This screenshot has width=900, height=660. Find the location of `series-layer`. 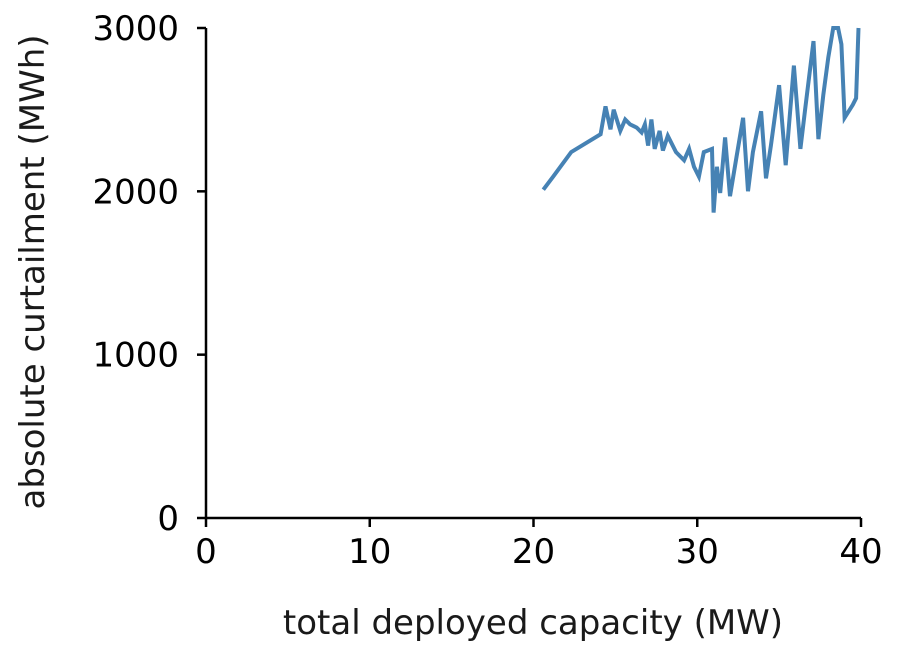

series-layer is located at coordinates (701, 119).